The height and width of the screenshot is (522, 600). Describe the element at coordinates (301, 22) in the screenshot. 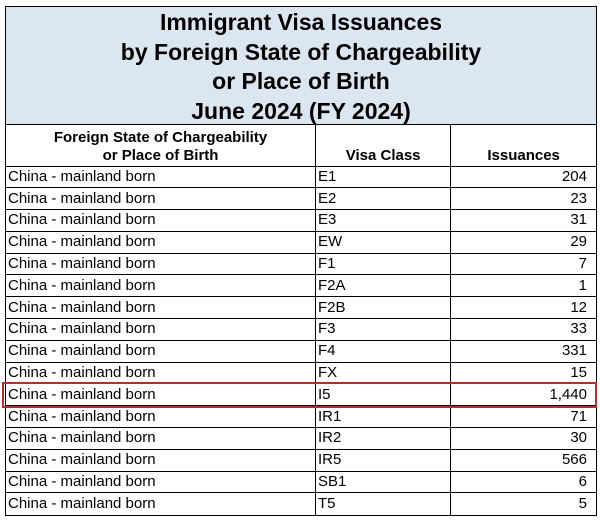

I see `title-line-1: Immigrant Visa Issuances` at that location.